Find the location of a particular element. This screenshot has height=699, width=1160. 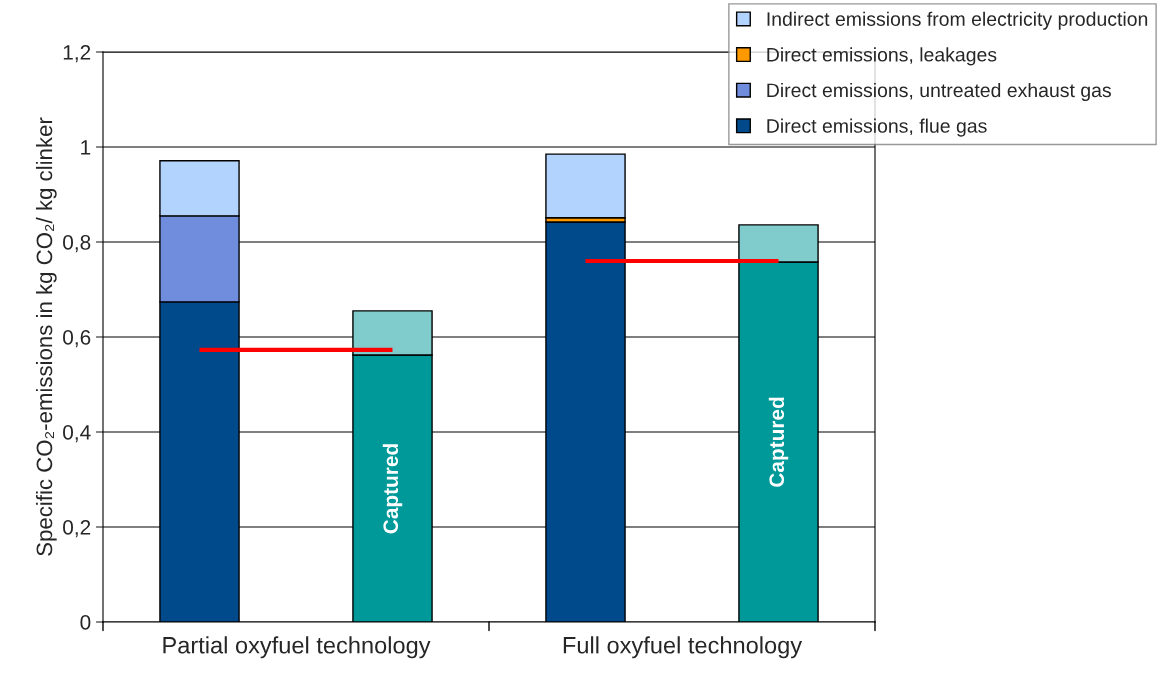

y-tick-label: 1,2 is located at coordinates (77, 54).